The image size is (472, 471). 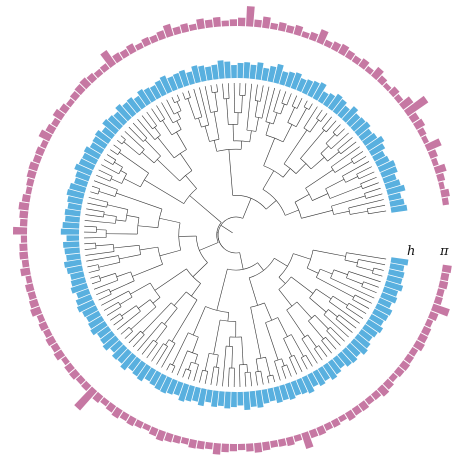 What do you see at coordinates (411, 251) in the screenshot?
I see `inner-ring-label: h` at bounding box center [411, 251].